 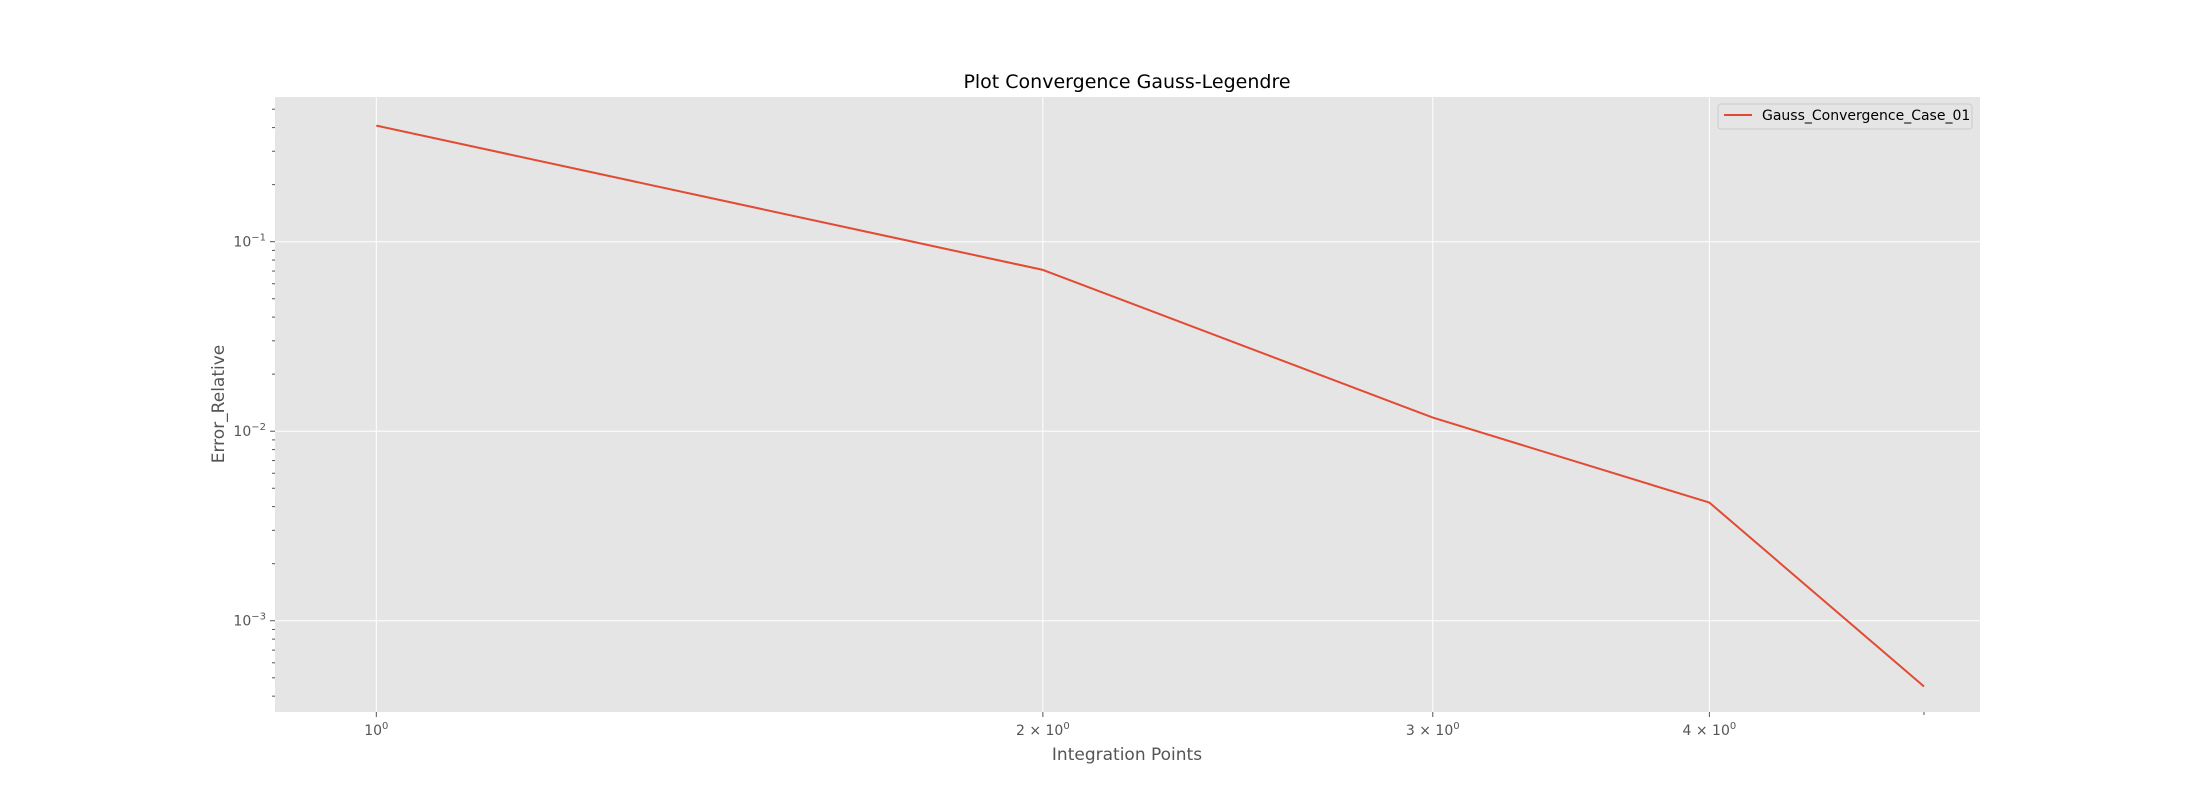 What do you see at coordinates (219, 404) in the screenshot?
I see `y-axis-label: Error_Relative` at bounding box center [219, 404].